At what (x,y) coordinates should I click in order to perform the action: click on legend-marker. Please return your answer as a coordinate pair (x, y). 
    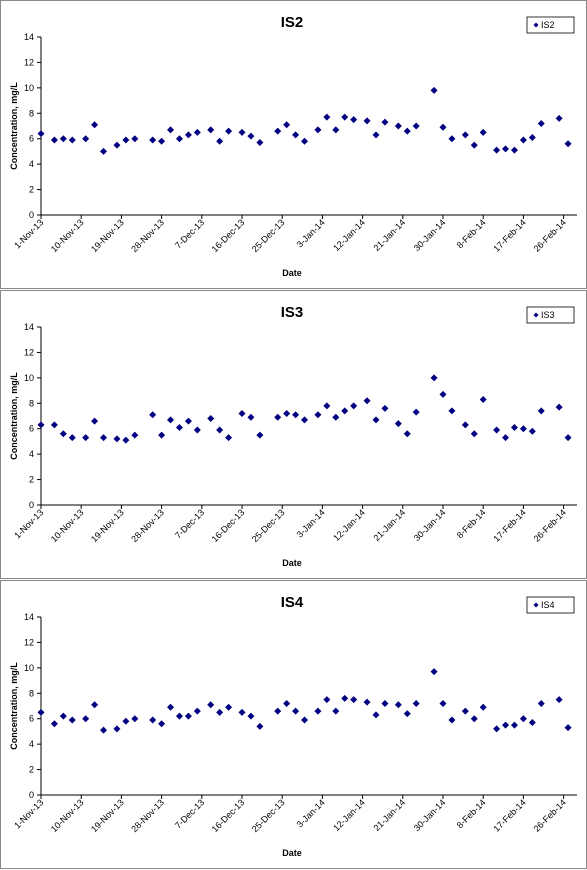
    Looking at the image, I should click on (536, 25).